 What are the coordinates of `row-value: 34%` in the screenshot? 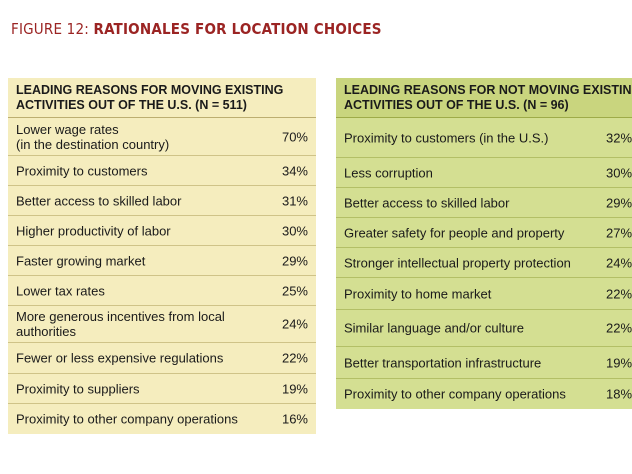 It's located at (294, 170).